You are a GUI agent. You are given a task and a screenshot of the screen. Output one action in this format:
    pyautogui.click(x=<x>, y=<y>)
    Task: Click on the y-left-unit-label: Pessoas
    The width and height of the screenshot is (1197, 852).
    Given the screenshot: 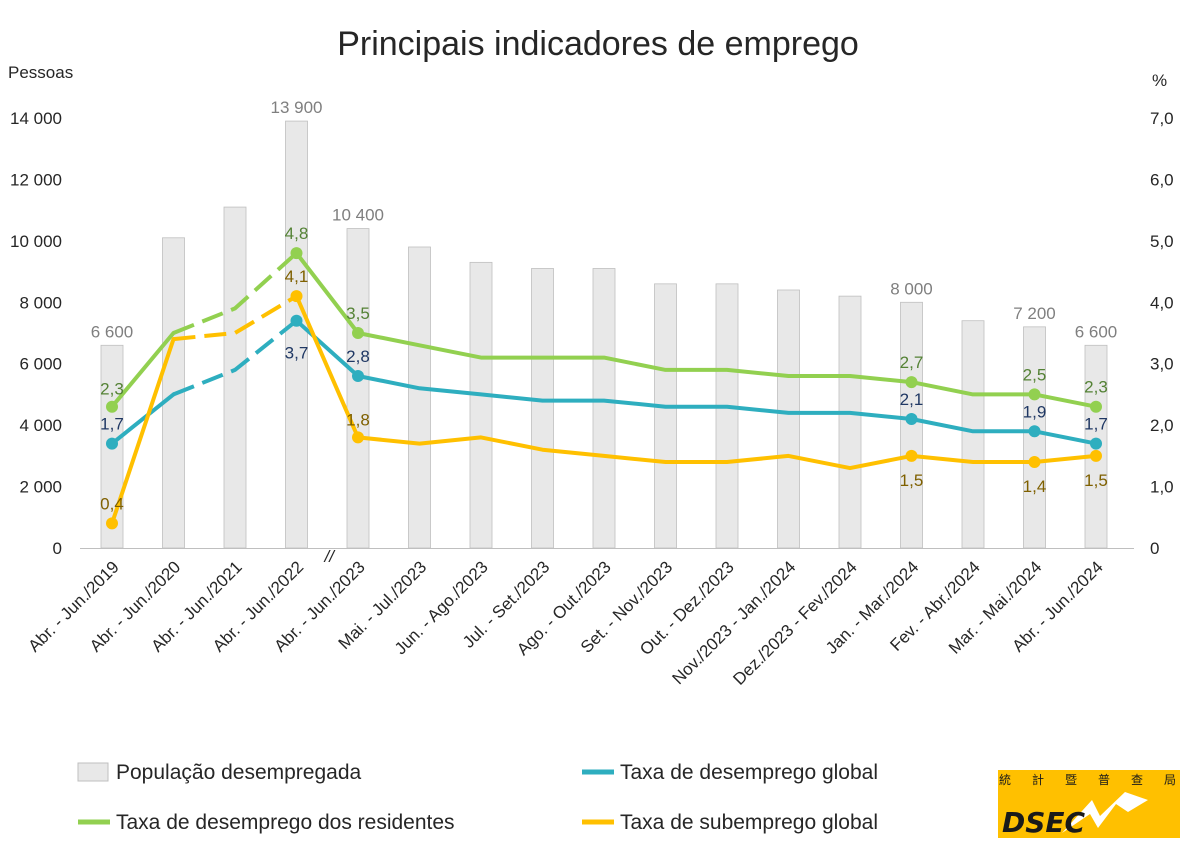 What is the action you would take?
    pyautogui.click(x=40, y=72)
    